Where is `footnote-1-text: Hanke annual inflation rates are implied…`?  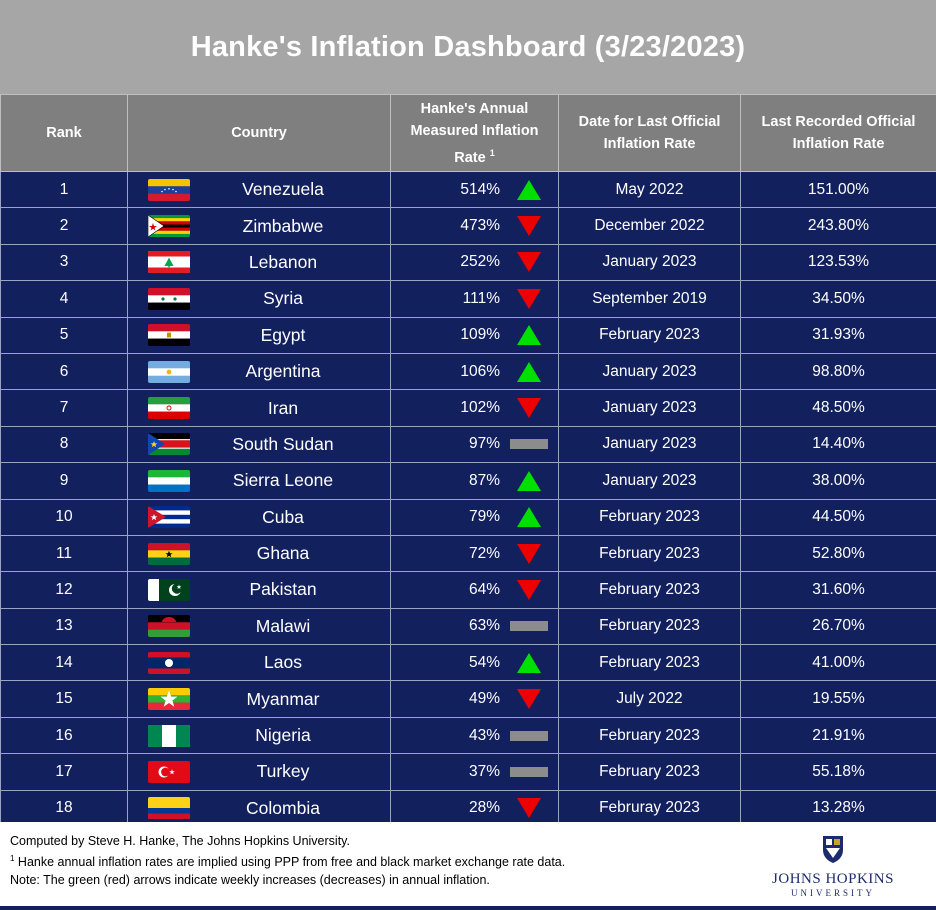
footnote-1-text: Hanke annual inflation rates are implied… is located at coordinates (290, 862).